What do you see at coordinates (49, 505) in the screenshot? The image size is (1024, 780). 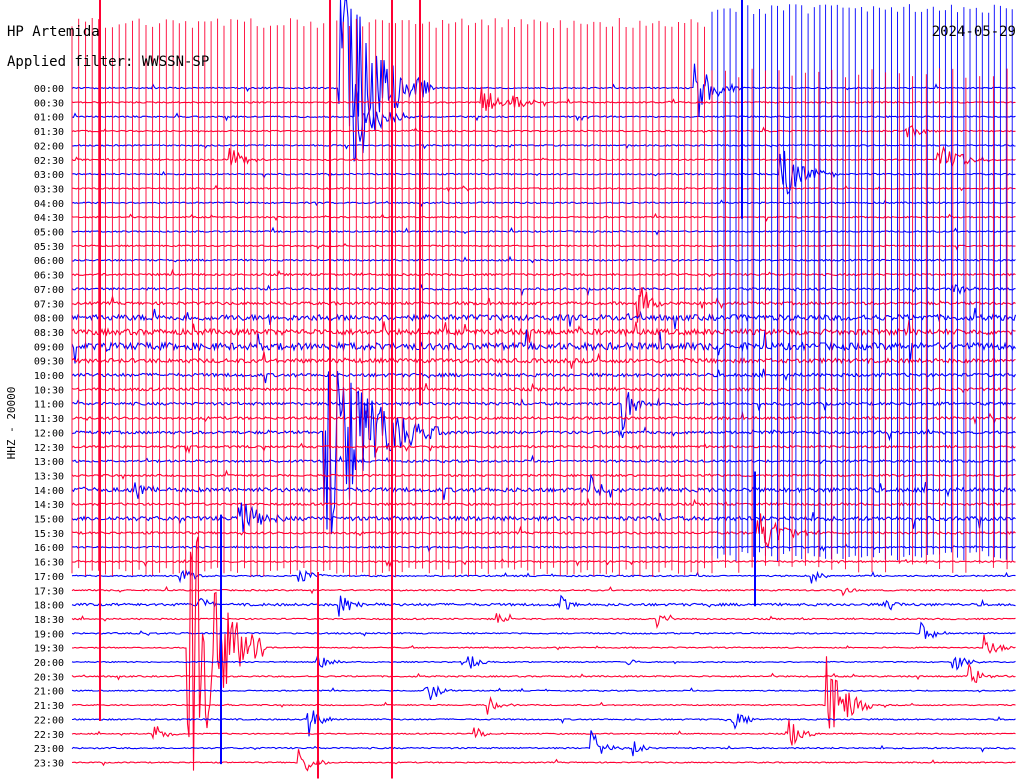 I see `time-label: 14:30` at bounding box center [49, 505].